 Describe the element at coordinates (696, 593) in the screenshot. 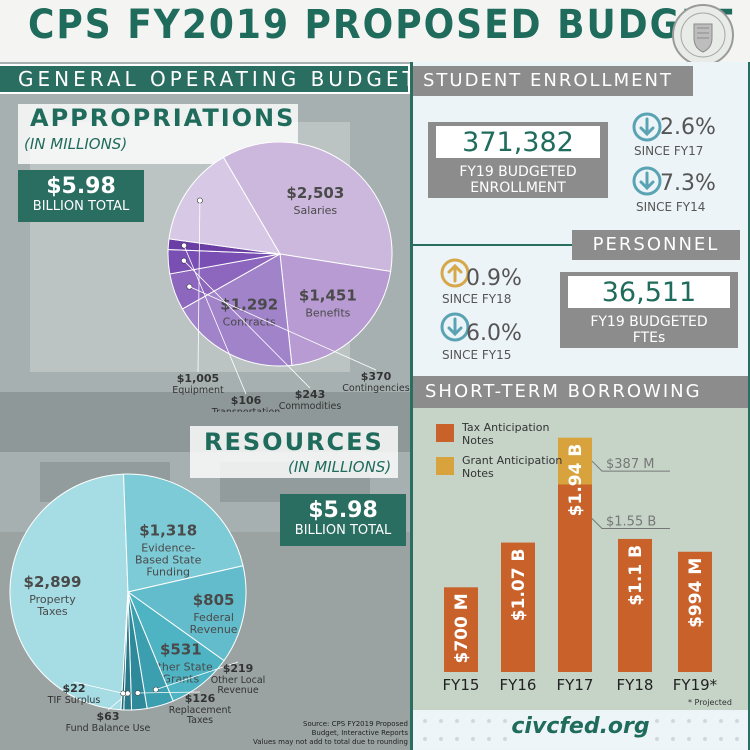

I see `bar-data-label: $994 M` at that location.